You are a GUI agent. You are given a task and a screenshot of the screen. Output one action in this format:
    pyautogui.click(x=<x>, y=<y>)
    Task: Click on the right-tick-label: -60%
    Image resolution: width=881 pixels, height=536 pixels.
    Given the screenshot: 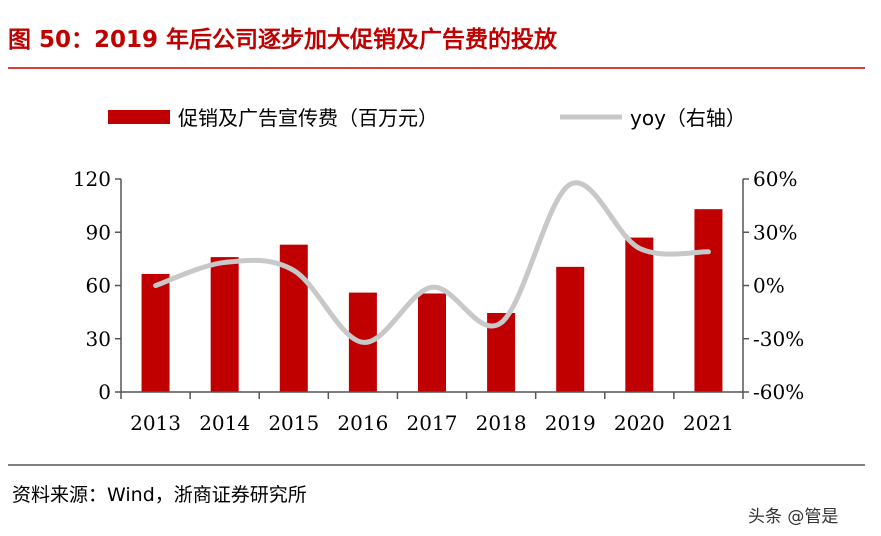 What is the action you would take?
    pyautogui.click(x=778, y=392)
    